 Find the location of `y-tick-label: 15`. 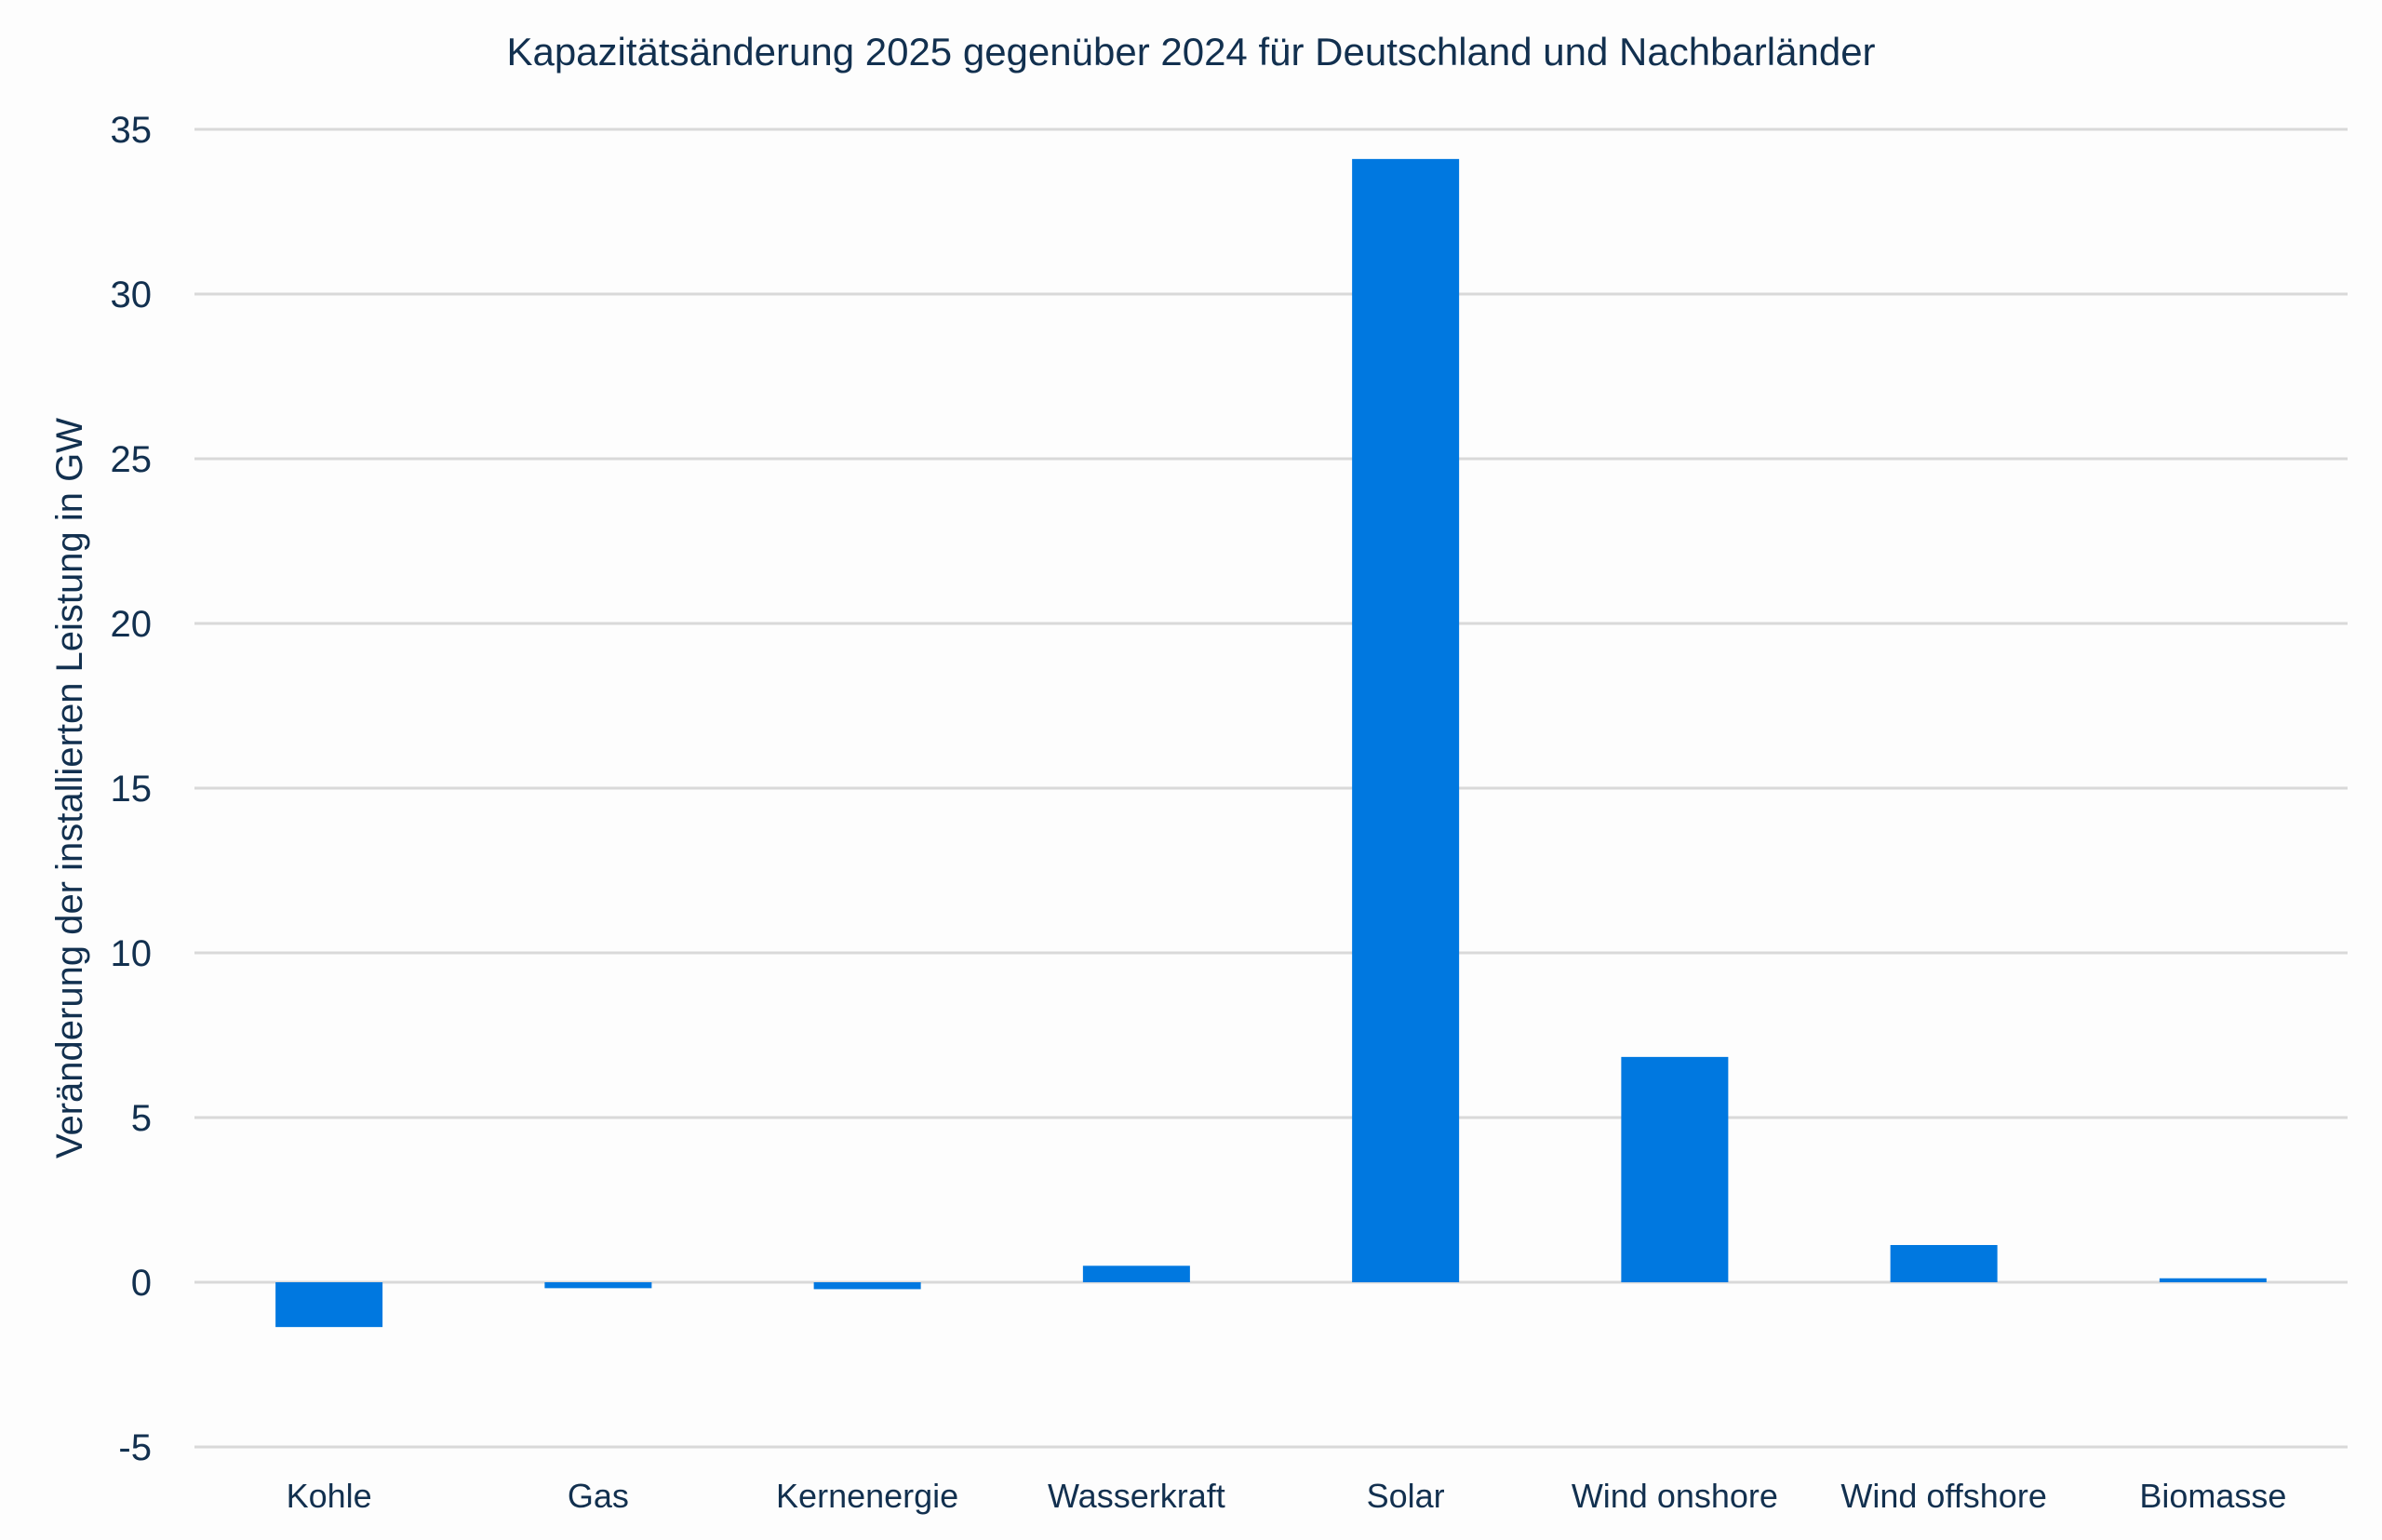

y-tick-label: 15 is located at coordinates (132, 789).